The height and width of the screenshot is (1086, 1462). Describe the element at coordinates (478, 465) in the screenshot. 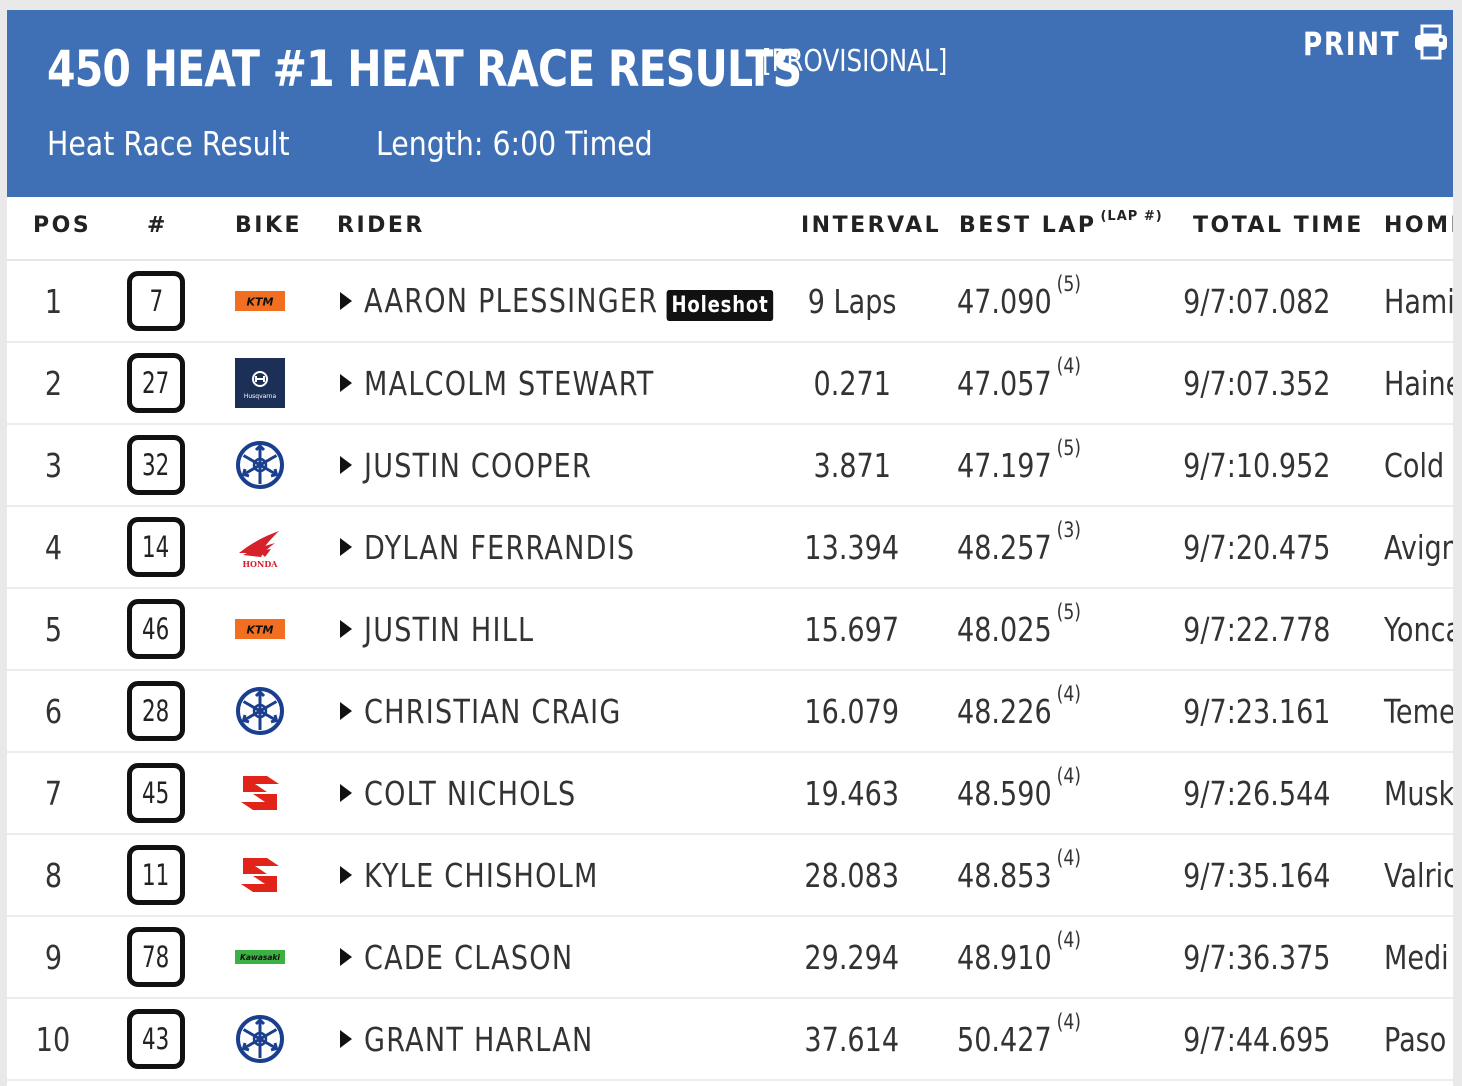

I see `rider-name: JUSTIN COOPER` at that location.